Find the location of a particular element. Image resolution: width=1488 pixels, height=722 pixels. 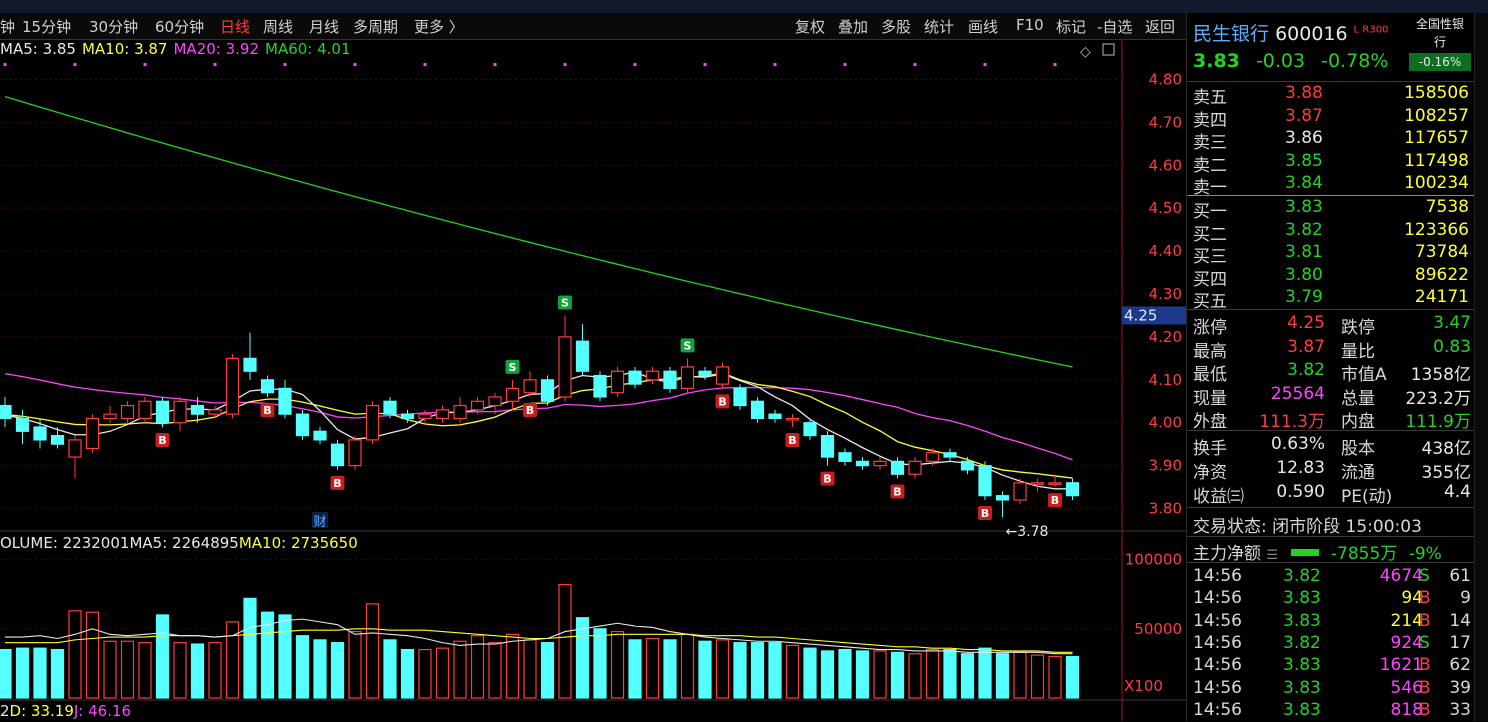

tick-row: 14:56 3.83 214 B 14 is located at coordinates (1331, 622).